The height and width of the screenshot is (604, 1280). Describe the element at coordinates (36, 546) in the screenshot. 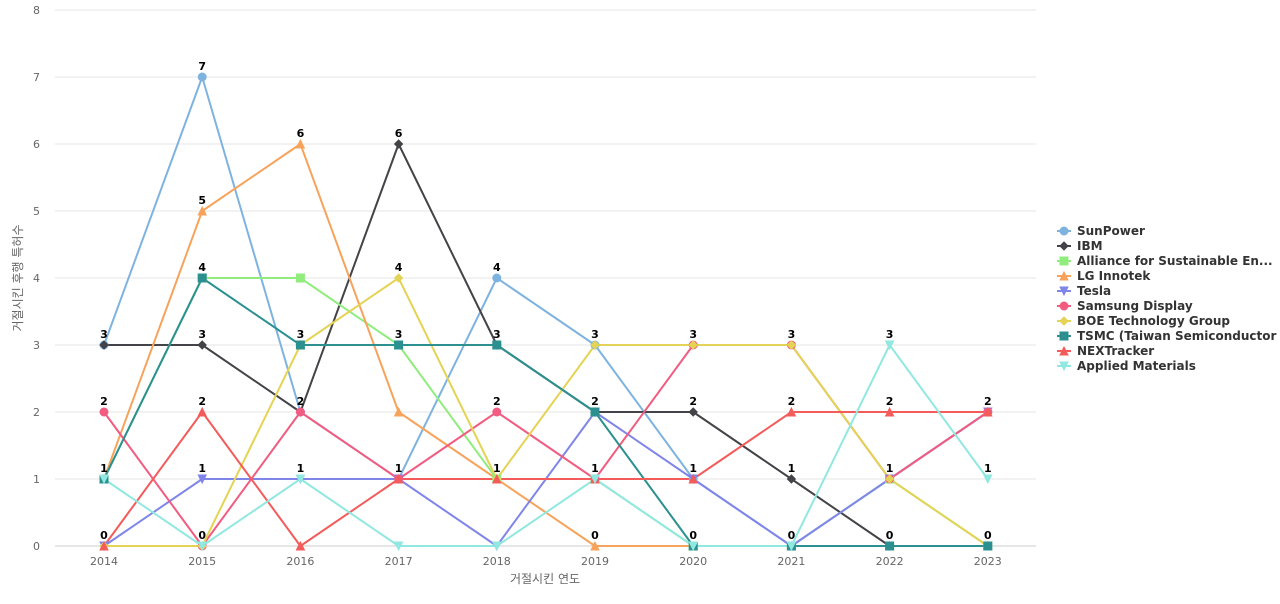

I see `y-tick-label: 0` at that location.